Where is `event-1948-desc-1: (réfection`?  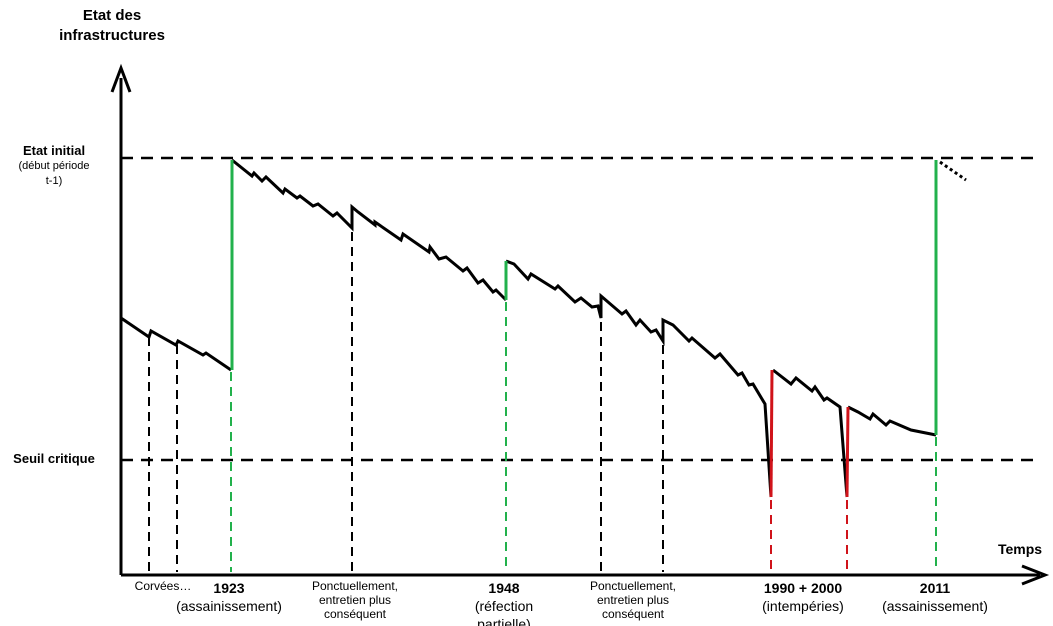 event-1948-desc-1: (réfection is located at coordinates (504, 606).